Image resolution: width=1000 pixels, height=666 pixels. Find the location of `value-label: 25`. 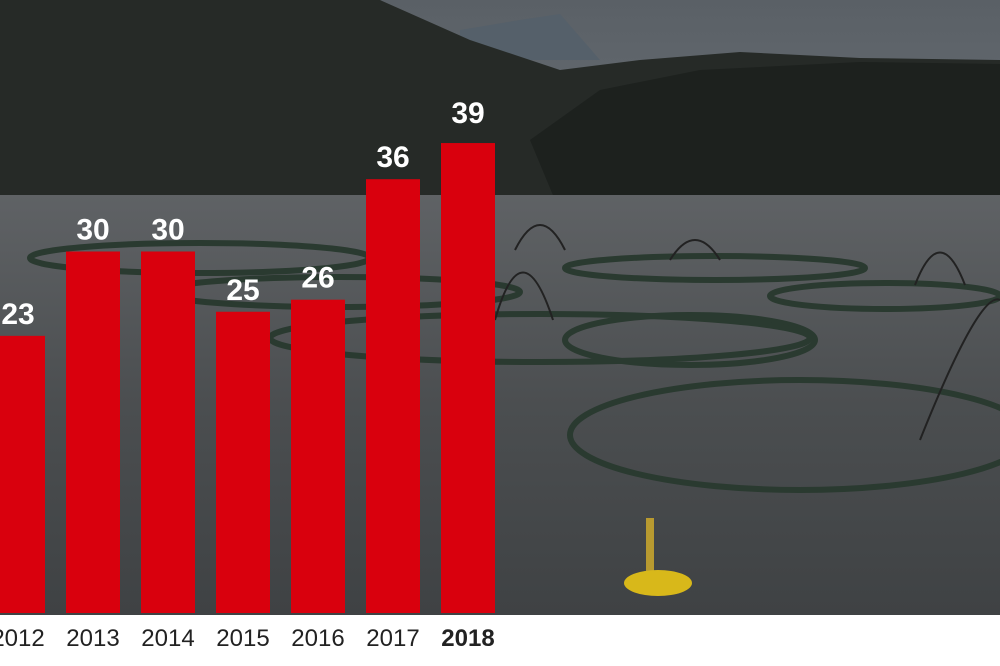

value-label: 25 is located at coordinates (242, 290).